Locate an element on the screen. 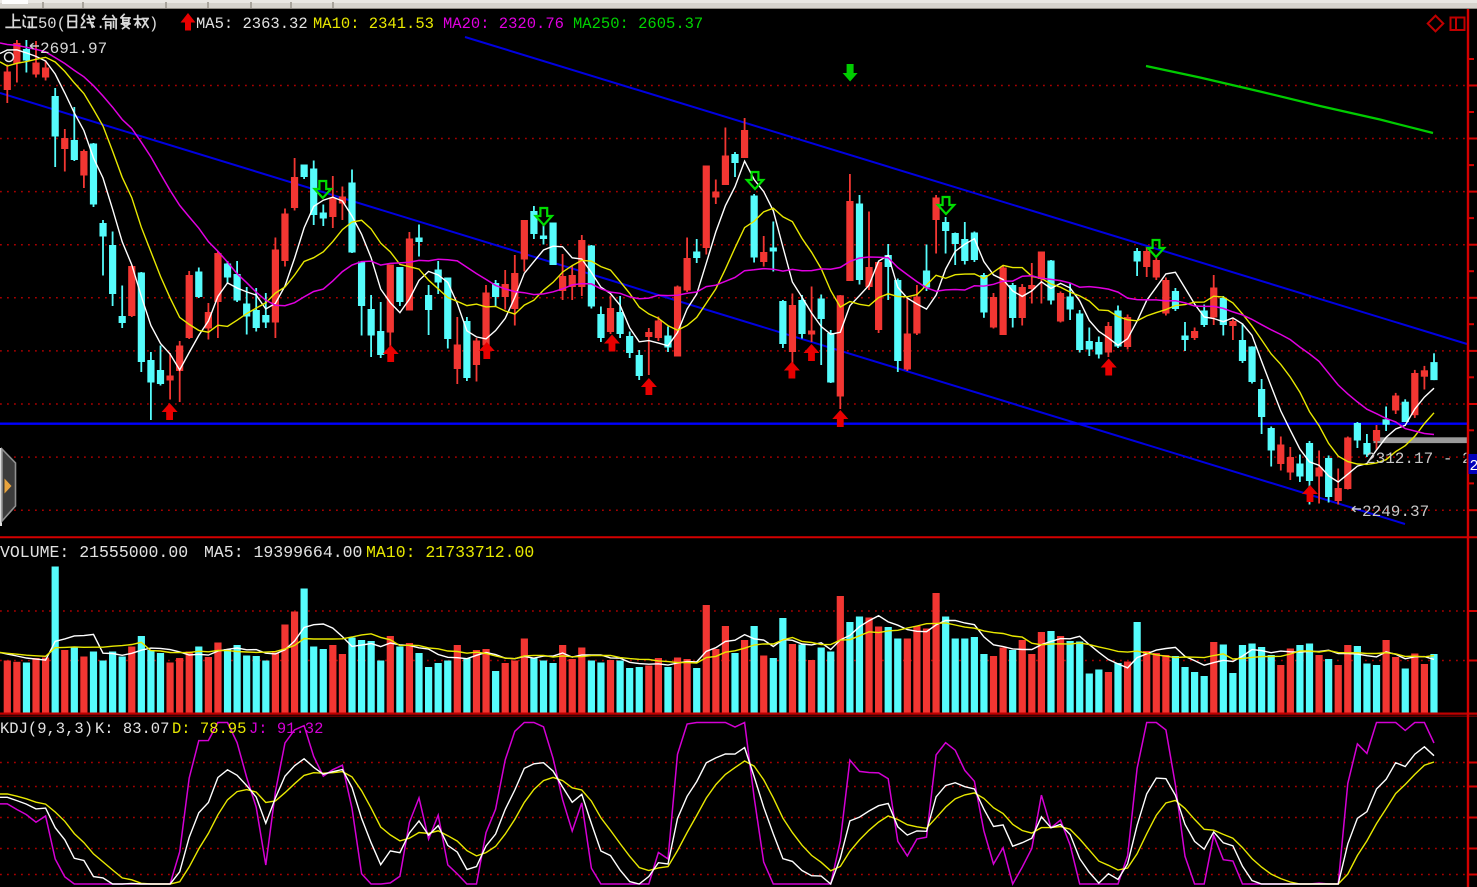 The image size is (1477, 887). svg-text: MA5: 2363.32 is located at coordinates (252, 24).